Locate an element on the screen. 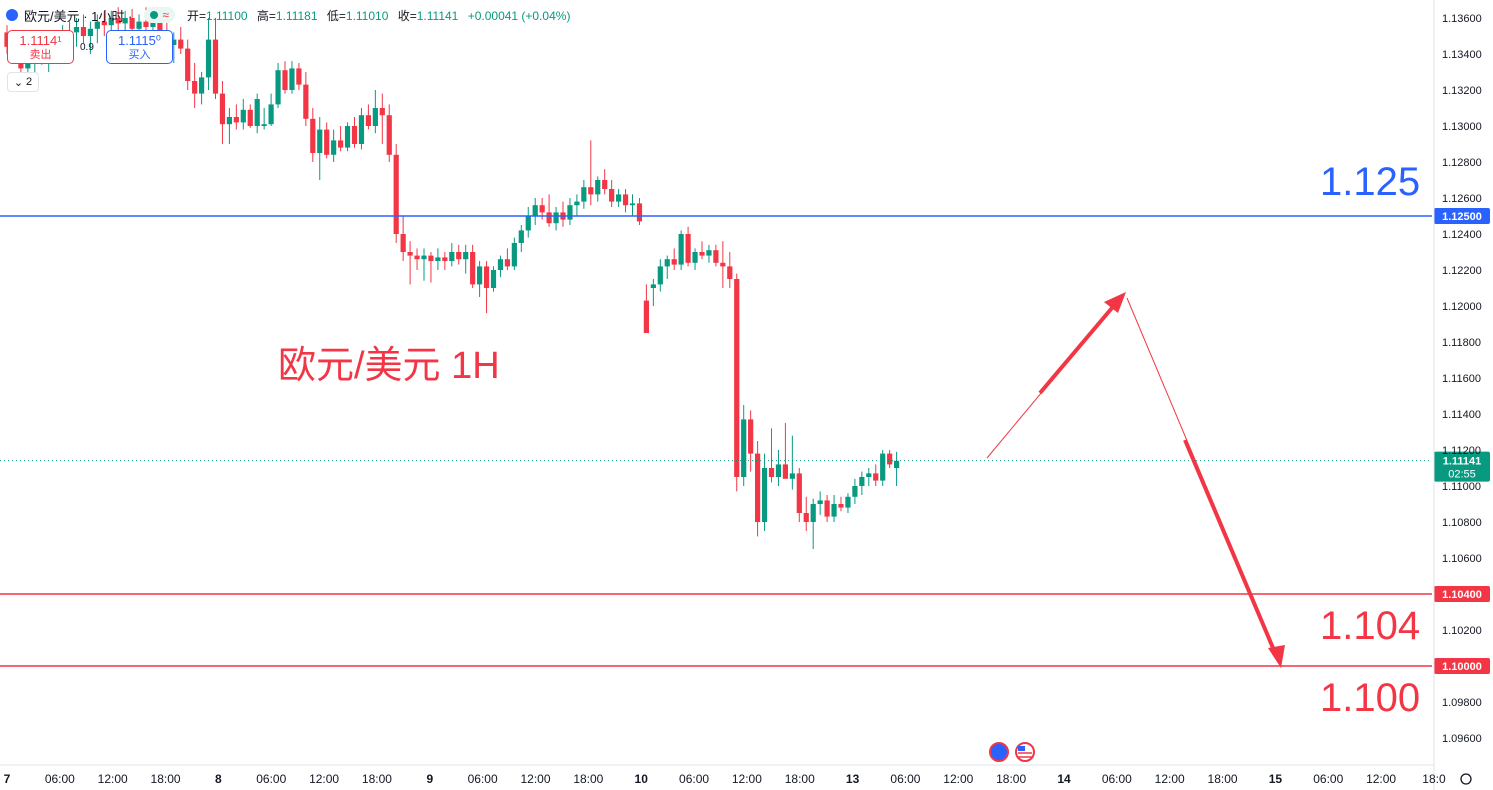  countdown-label: 02:55 is located at coordinates (1462, 475).